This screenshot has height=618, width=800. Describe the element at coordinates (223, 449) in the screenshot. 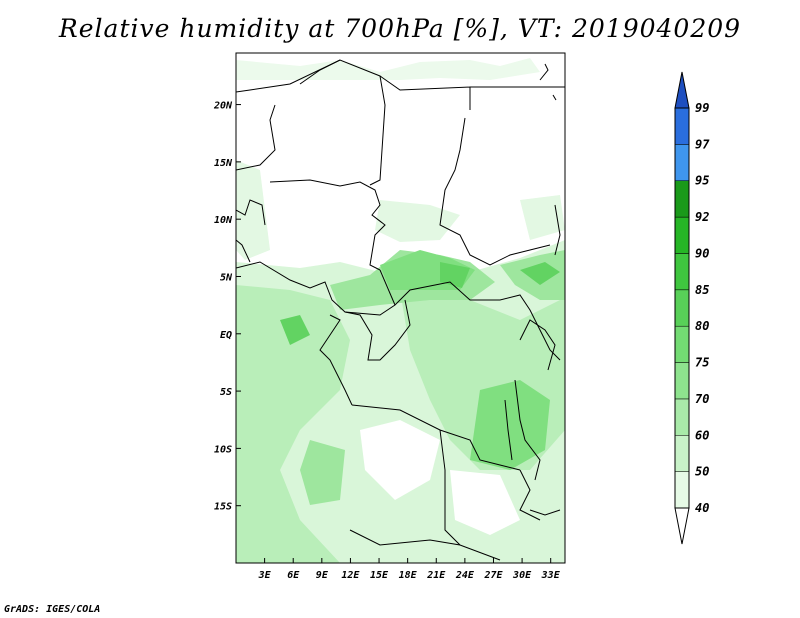

I see `lat-label: 10S` at that location.